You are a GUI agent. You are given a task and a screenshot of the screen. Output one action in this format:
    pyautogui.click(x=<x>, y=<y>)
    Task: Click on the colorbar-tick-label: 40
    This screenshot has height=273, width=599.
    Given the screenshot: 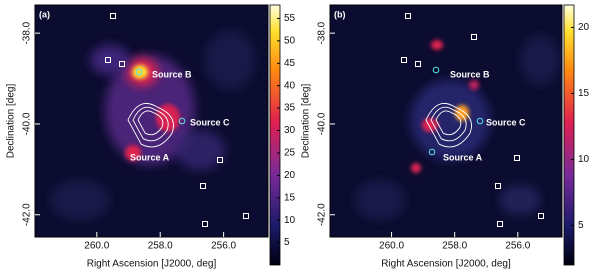 What is the action you would take?
    pyautogui.click(x=290, y=85)
    